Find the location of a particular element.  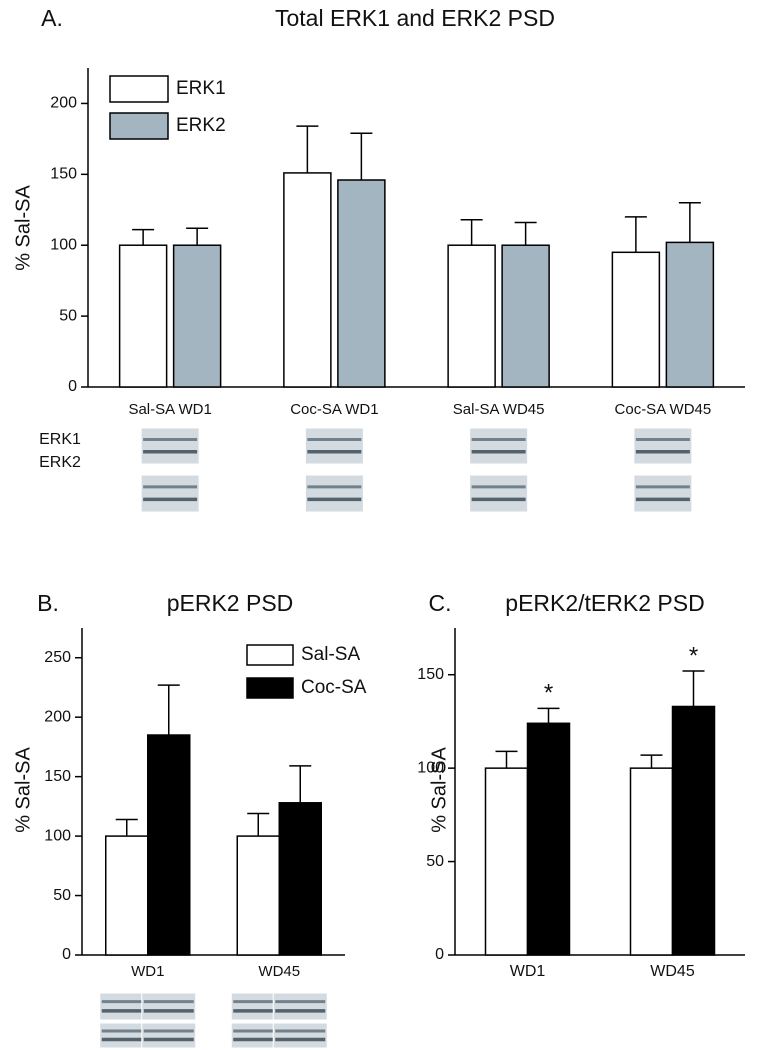

chart-title: Total ERK1 and ERK2 PSD is located at coordinates (415, 18).